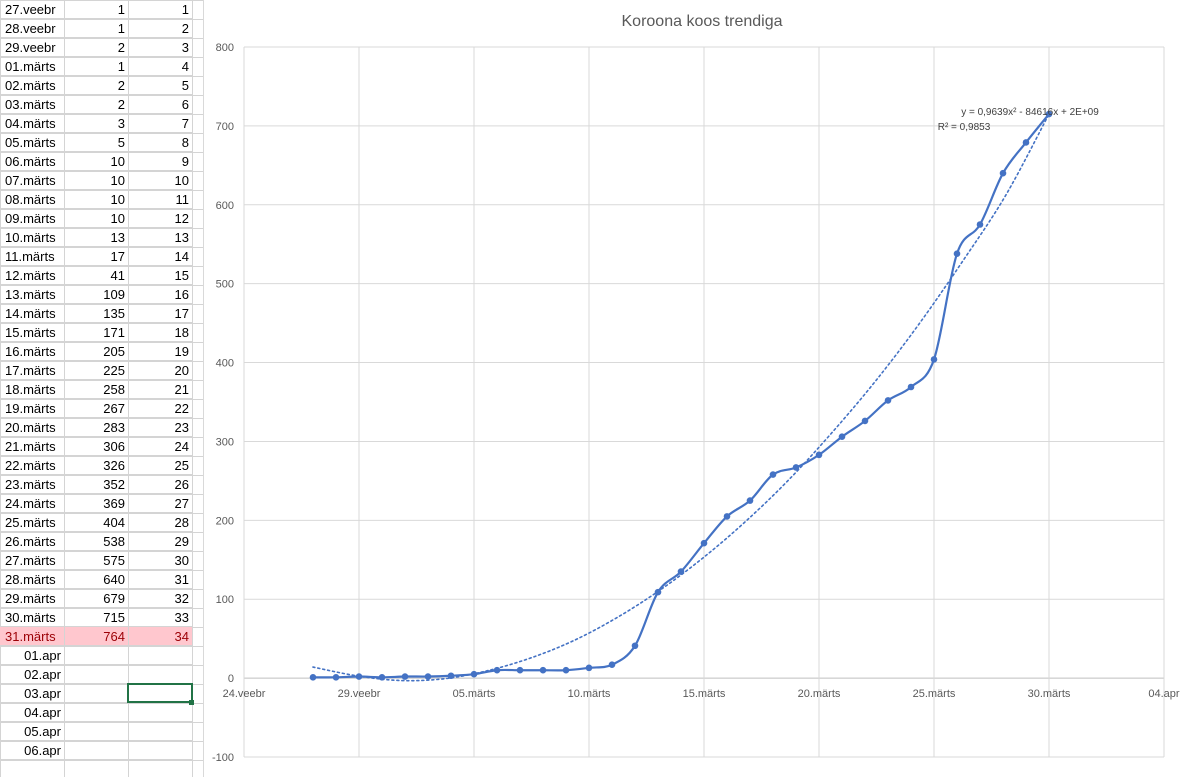  I want to click on cases-cell: 267, so click(97, 408).